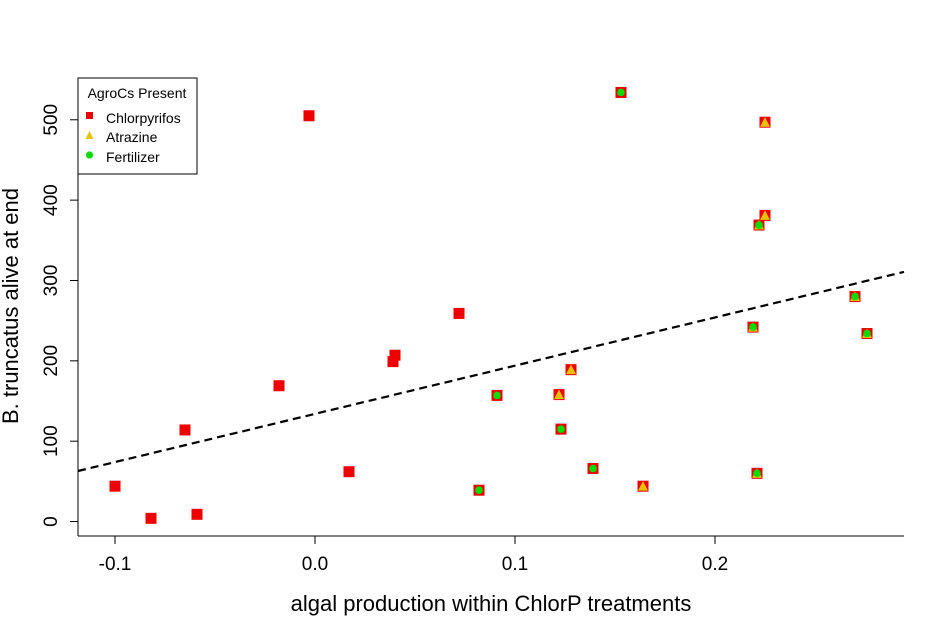  I want to click on y-tick-label: 500, so click(51, 120).